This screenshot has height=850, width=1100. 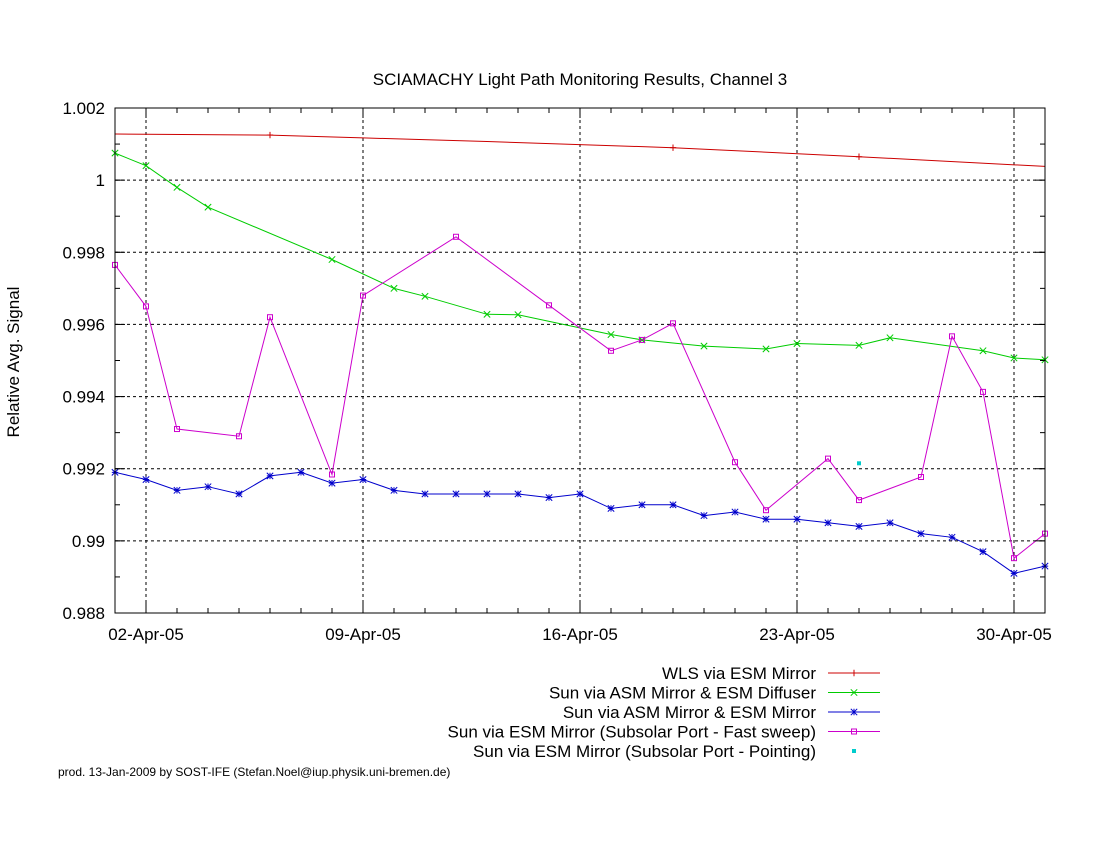 I want to click on x-tick-label: 09-Apr-05, so click(x=363, y=634).